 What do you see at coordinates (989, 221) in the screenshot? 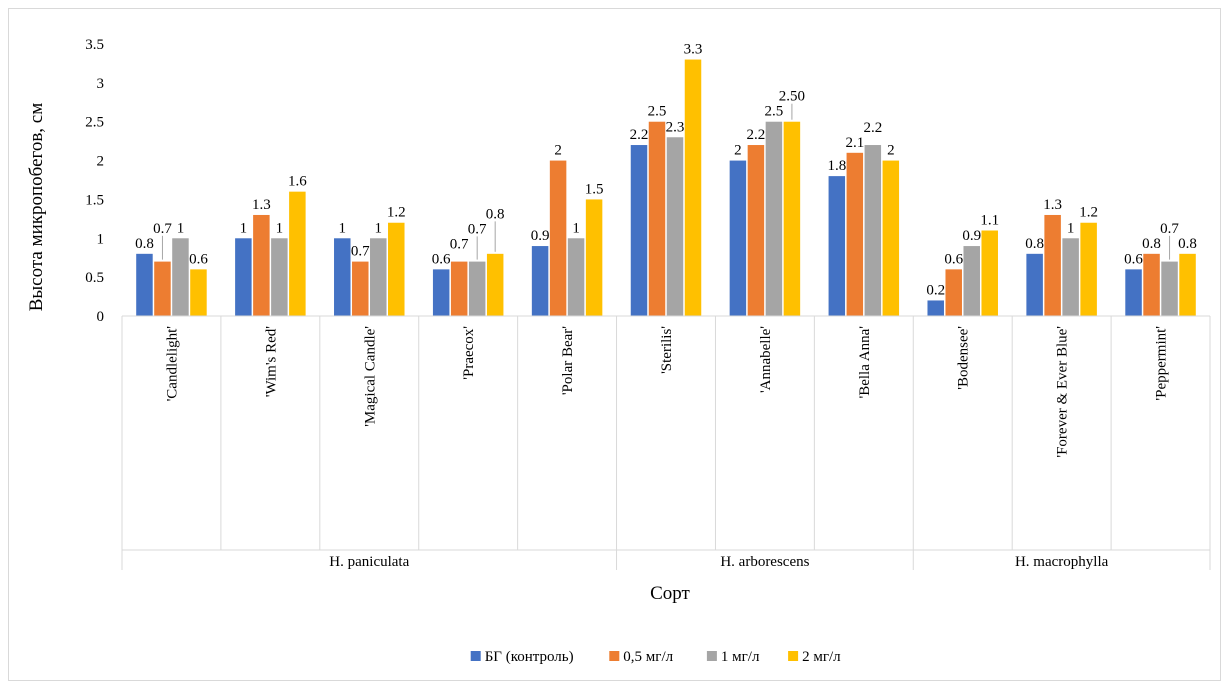
I see `data-label: 1.1` at bounding box center [989, 221].